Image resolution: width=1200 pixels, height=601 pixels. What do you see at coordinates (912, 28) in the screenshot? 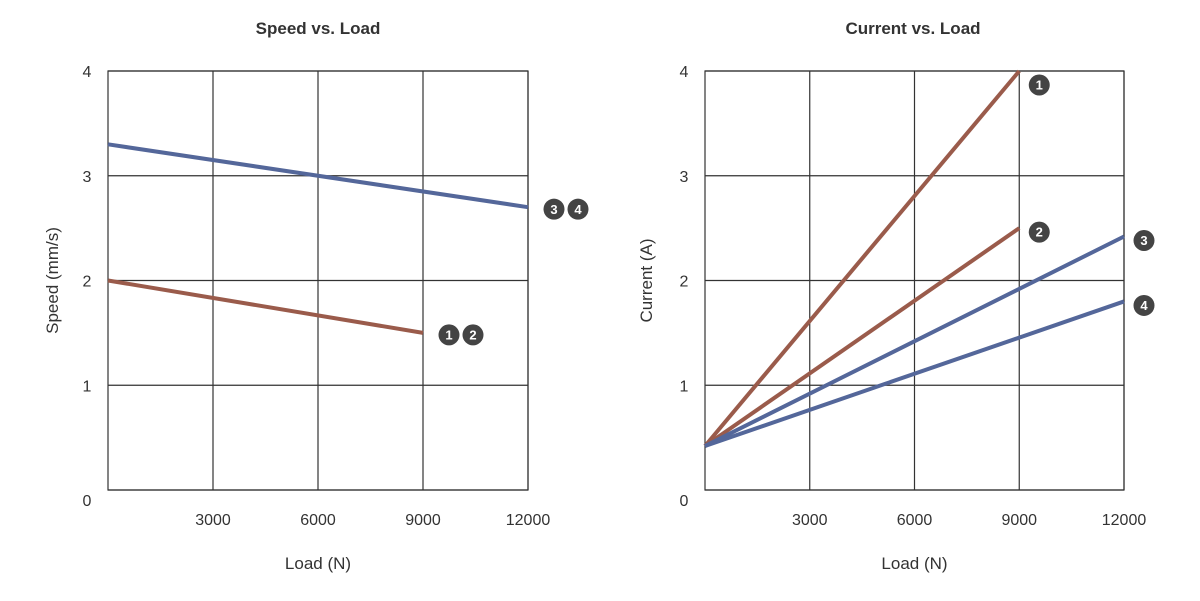
I see `chart-title: Current vs. Load` at bounding box center [912, 28].